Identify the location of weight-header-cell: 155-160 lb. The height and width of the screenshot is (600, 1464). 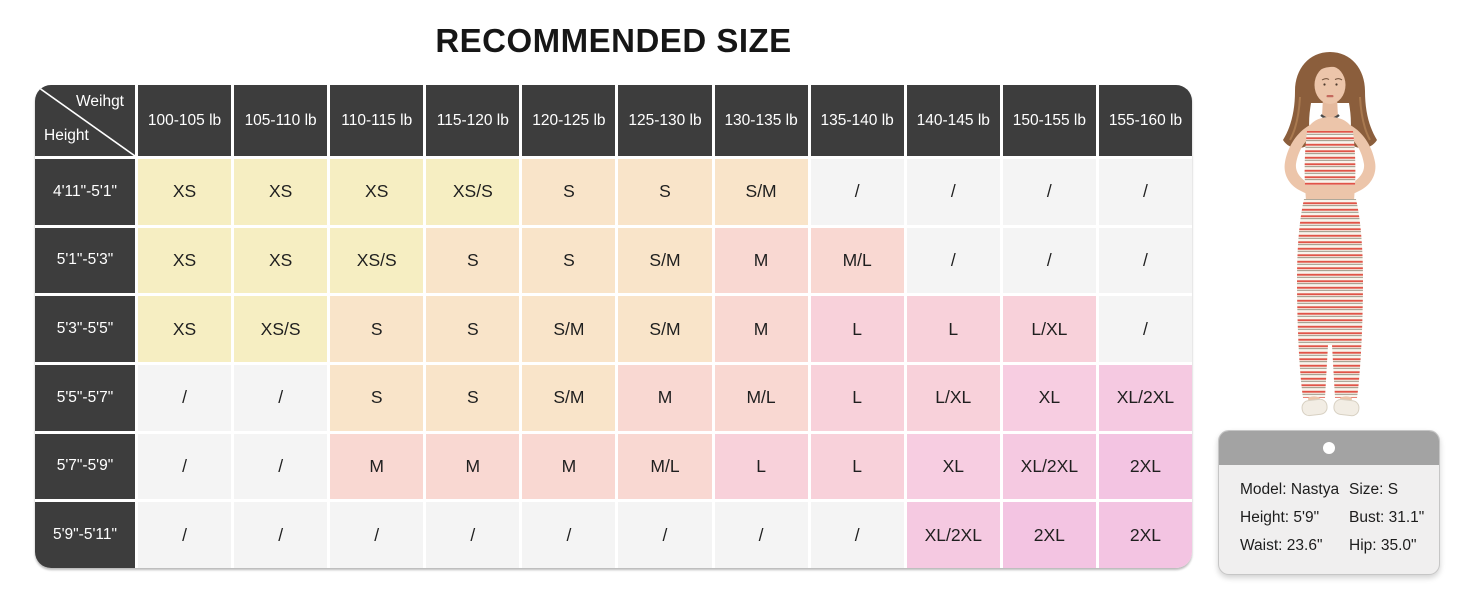
(1145, 120).